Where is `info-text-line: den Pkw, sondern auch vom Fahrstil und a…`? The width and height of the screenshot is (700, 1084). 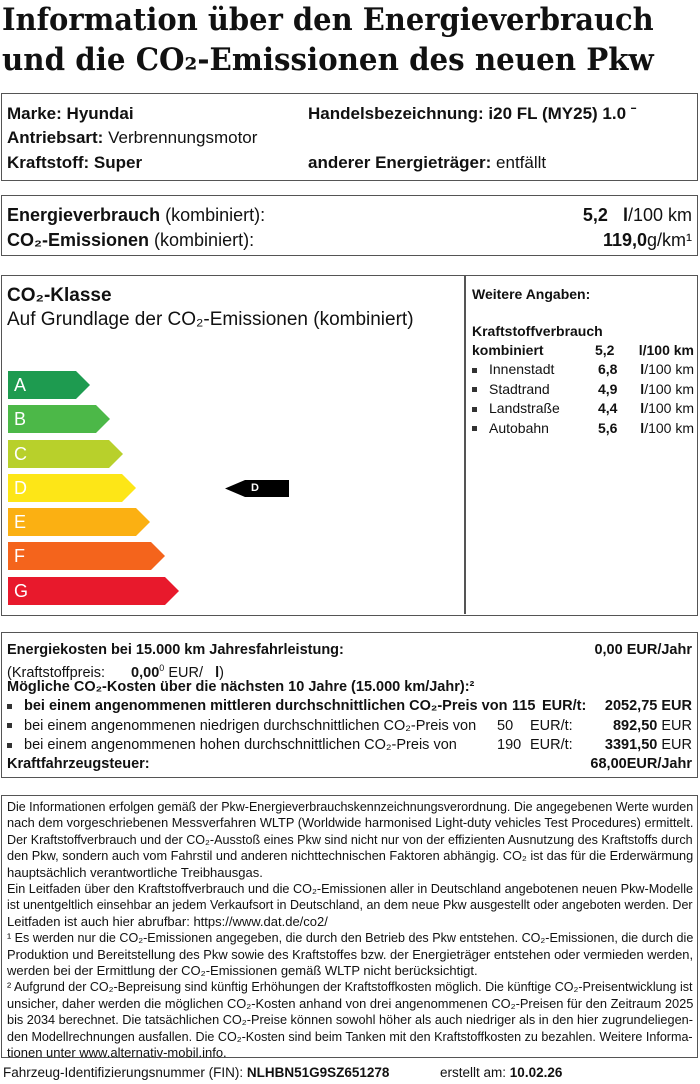
info-text-line: den Pkw, sondern auch vom Fahrstil und a… is located at coordinates (350, 856).